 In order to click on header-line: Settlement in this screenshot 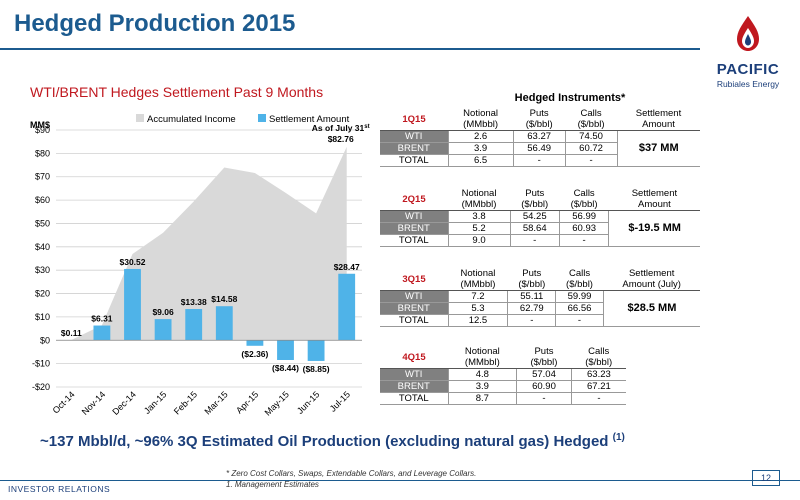, I will do `click(654, 193)`.